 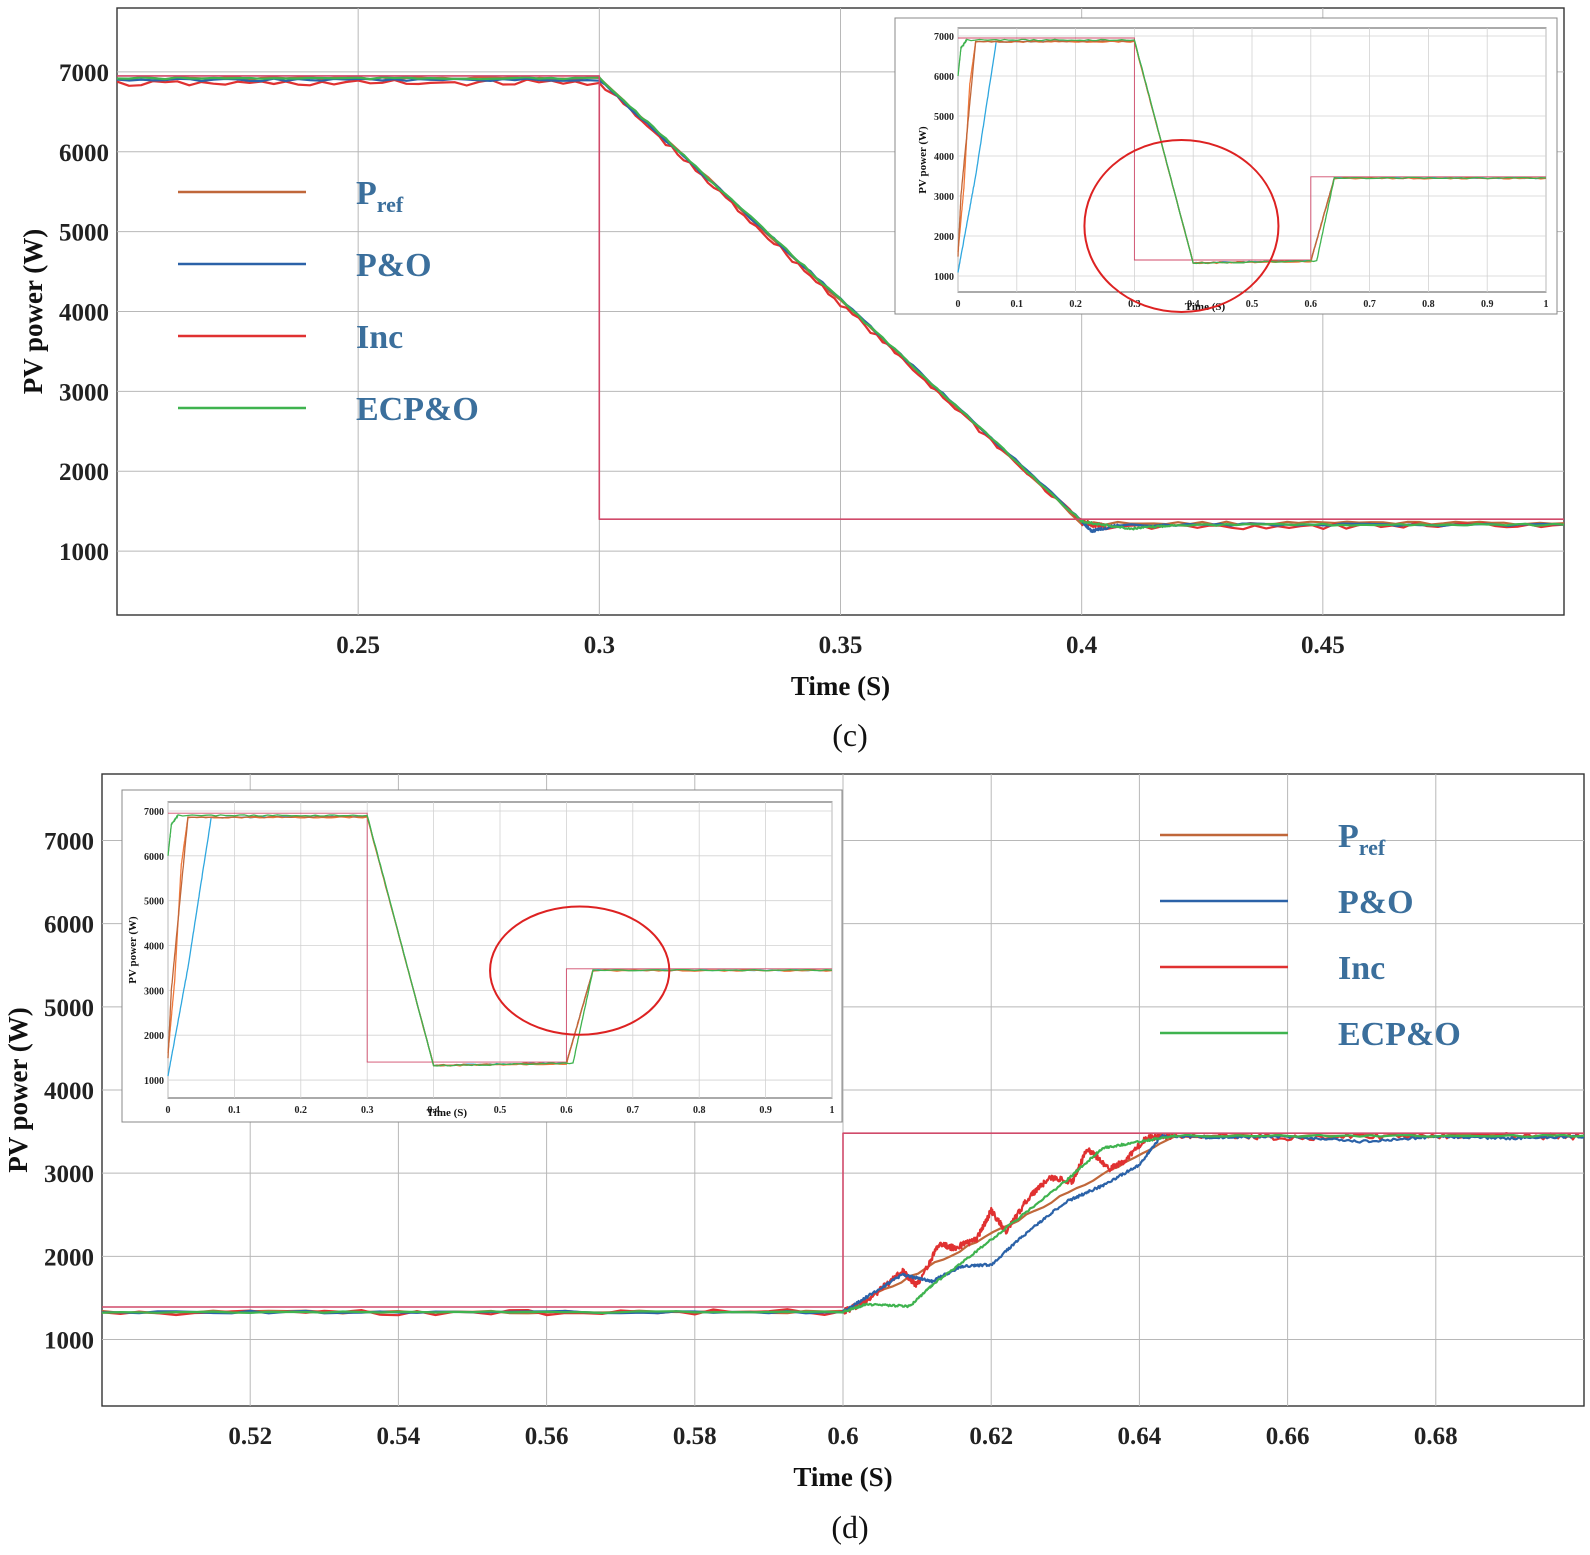 What do you see at coordinates (84, 392) in the screenshot?
I see `y-tick-label: 3000` at bounding box center [84, 392].